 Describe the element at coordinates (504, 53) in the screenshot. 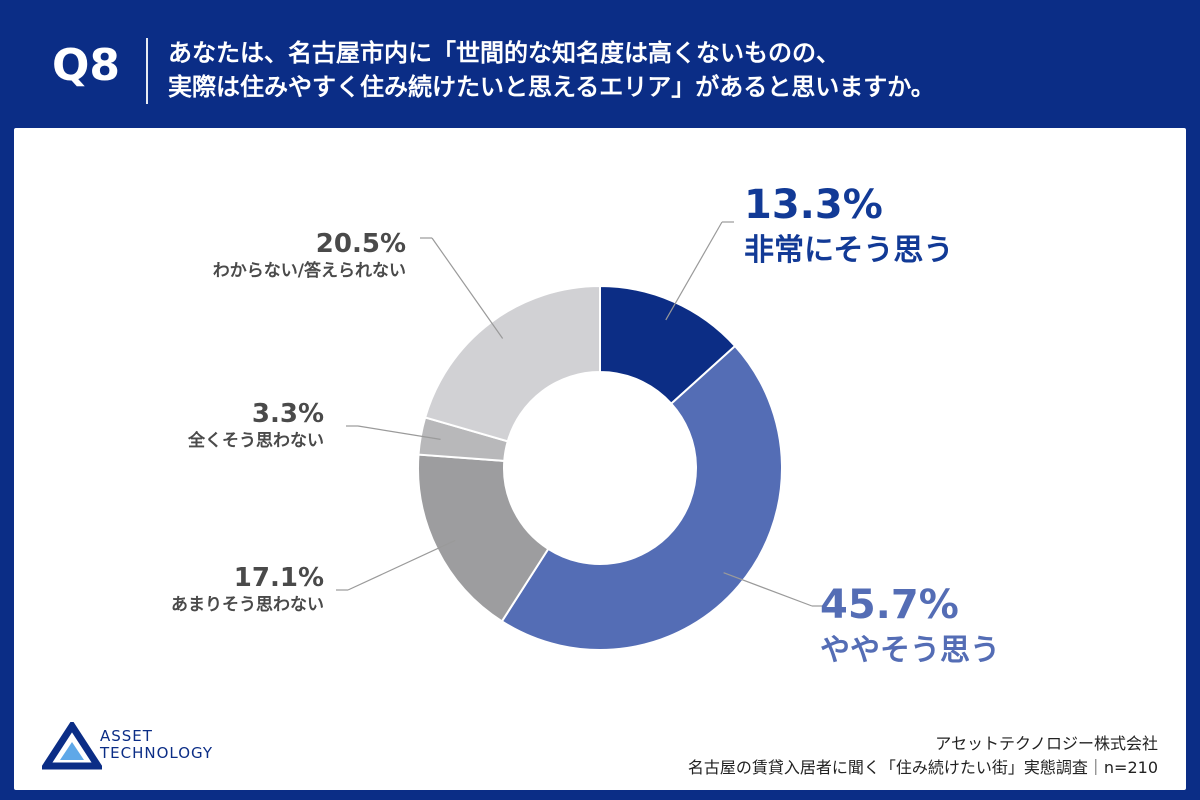

I see `question-line-1: あなたは、名古屋市内に「世間的な知名度は高くないものの、` at that location.